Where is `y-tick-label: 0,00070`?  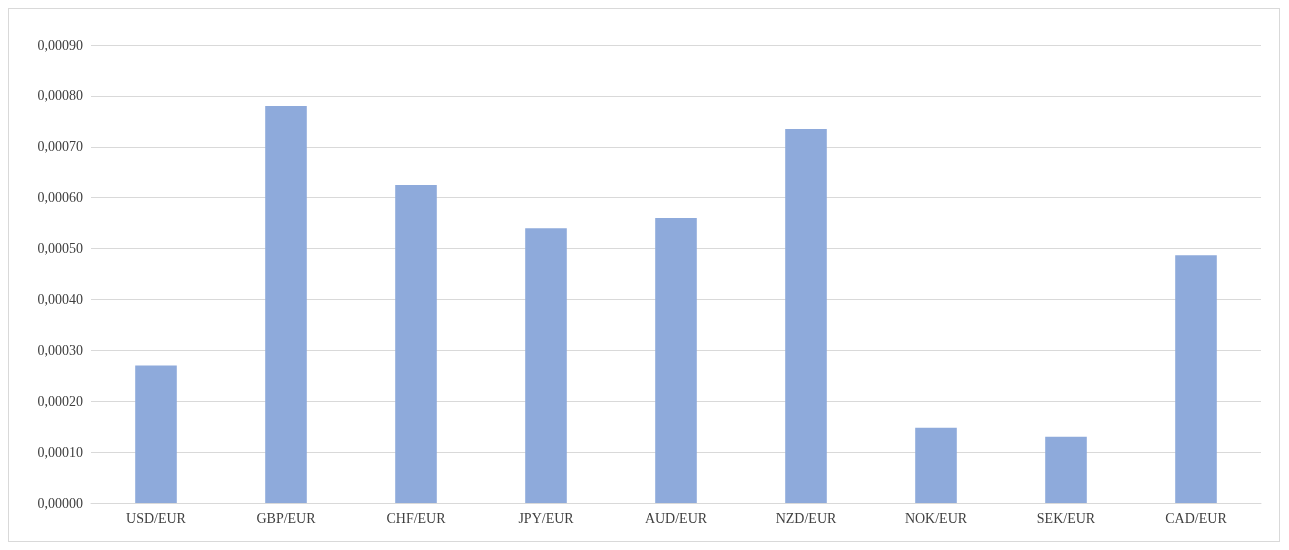
y-tick-label: 0,00070 is located at coordinates (60, 147).